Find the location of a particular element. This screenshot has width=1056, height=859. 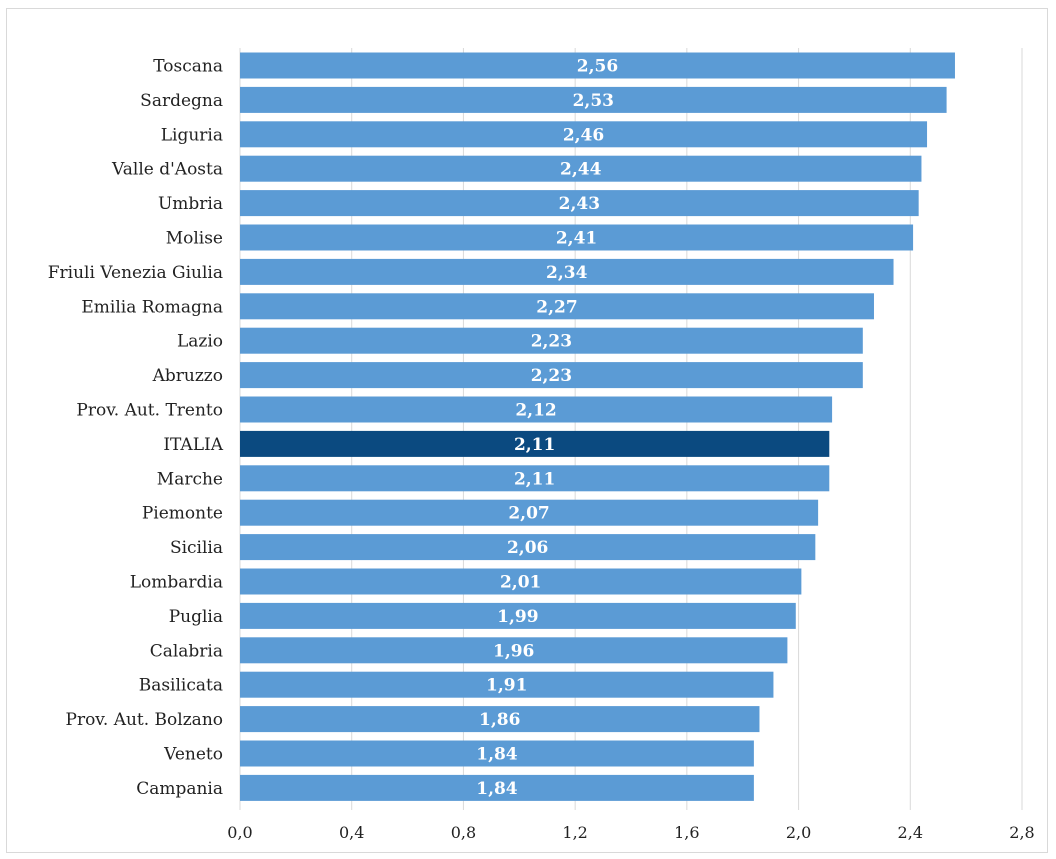

value-label-1: 2,53 is located at coordinates (593, 101).